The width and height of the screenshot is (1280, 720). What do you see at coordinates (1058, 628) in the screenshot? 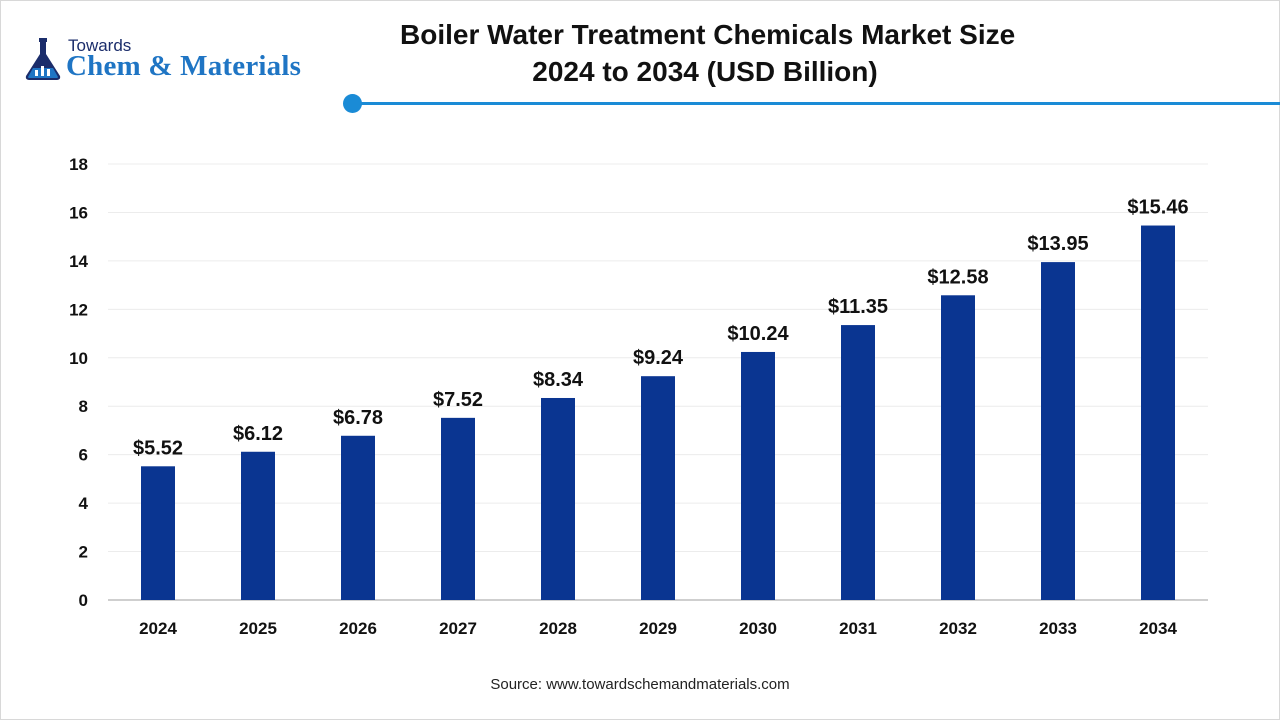
I see `x-tick-label: 2033` at bounding box center [1058, 628].